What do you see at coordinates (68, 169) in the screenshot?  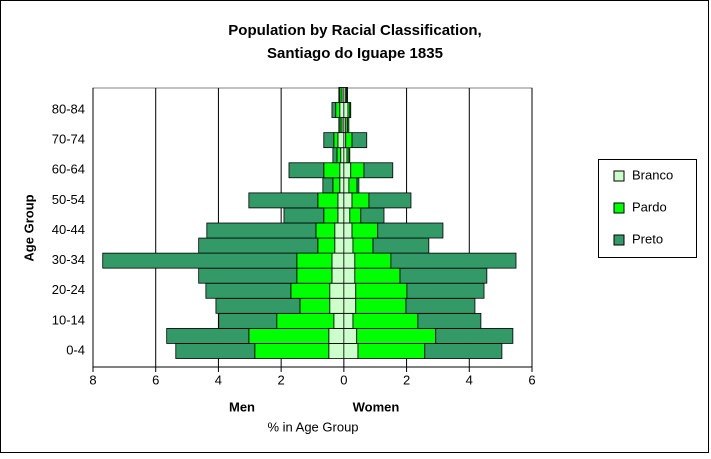 I see `y-tick-label: 60-64` at bounding box center [68, 169].